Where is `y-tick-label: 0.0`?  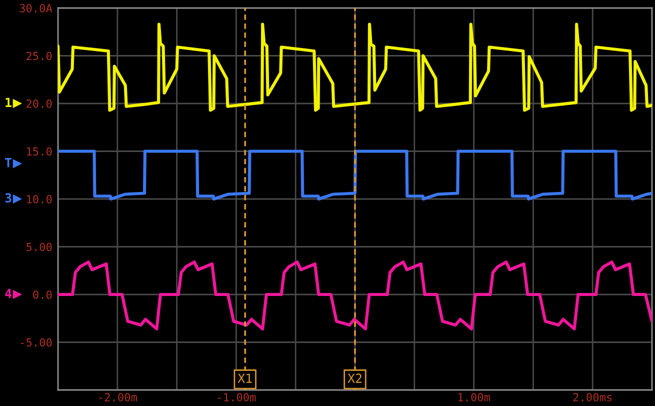 y-tick-label: 0.0 is located at coordinates (42, 294).